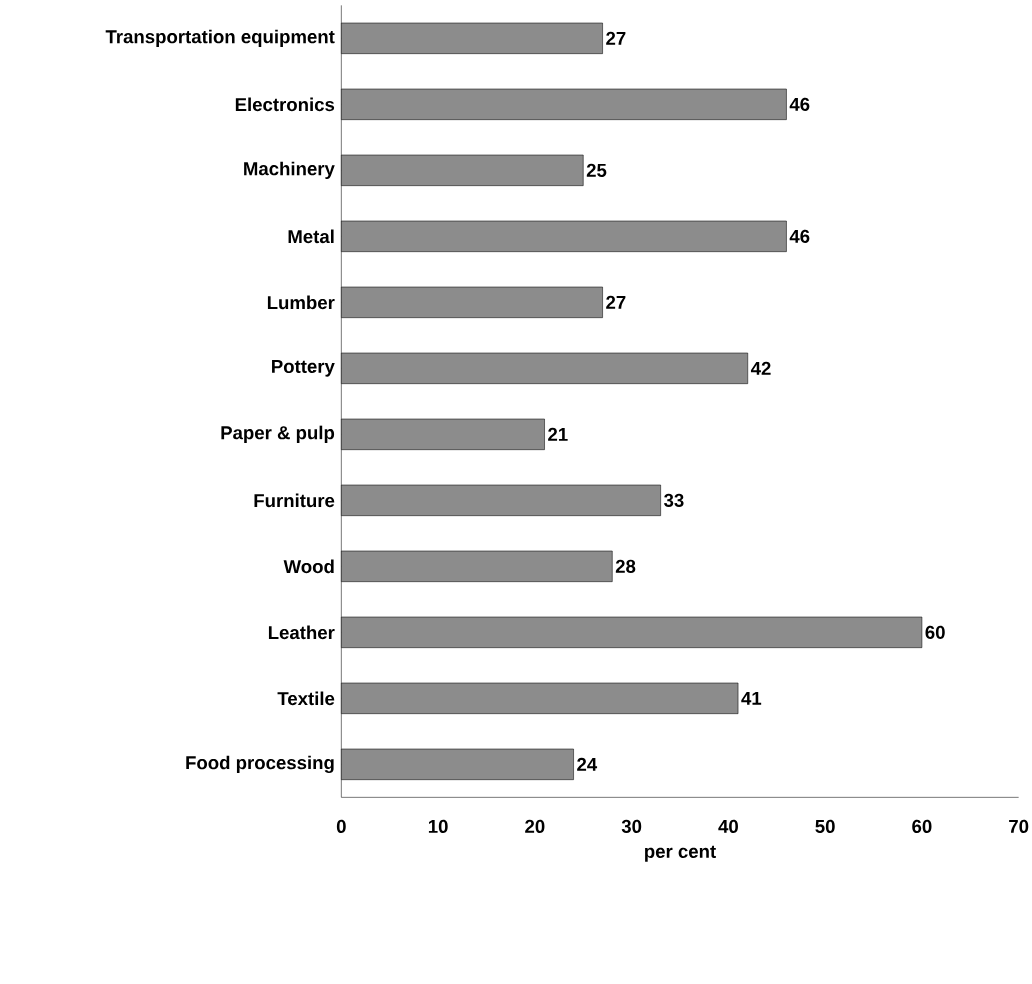 This screenshot has height=984, width=1032. Describe the element at coordinates (751, 698) in the screenshot. I see `data-label: 41` at that location.